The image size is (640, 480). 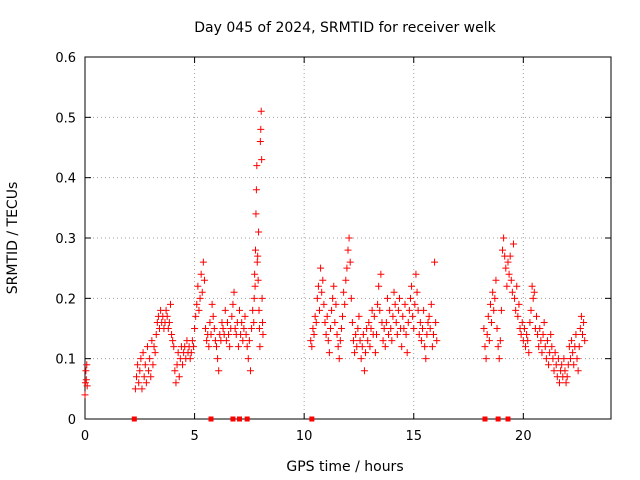 I want to click on y-tick-label: 0.1, so click(x=65, y=360).